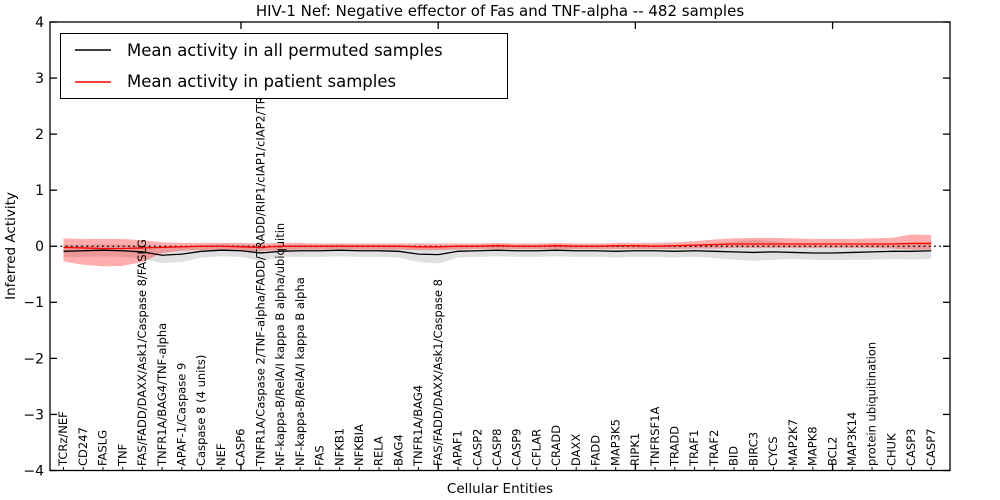 Image resolution: width=1000 pixels, height=500 pixels. What do you see at coordinates (734, 456) in the screenshot?
I see `x-tick-label: BID` at bounding box center [734, 456].